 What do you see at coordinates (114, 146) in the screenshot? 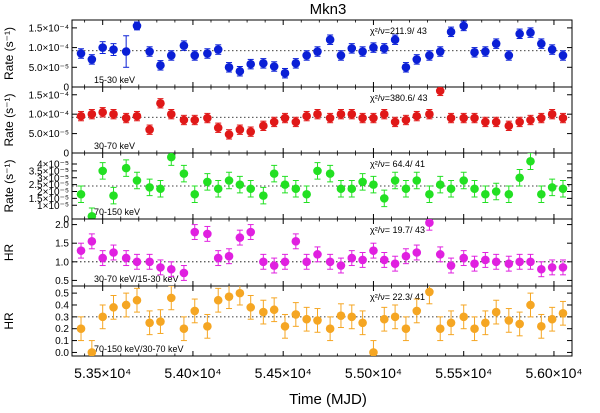
I see `energy-band-label: 30-70 keV` at bounding box center [114, 146].